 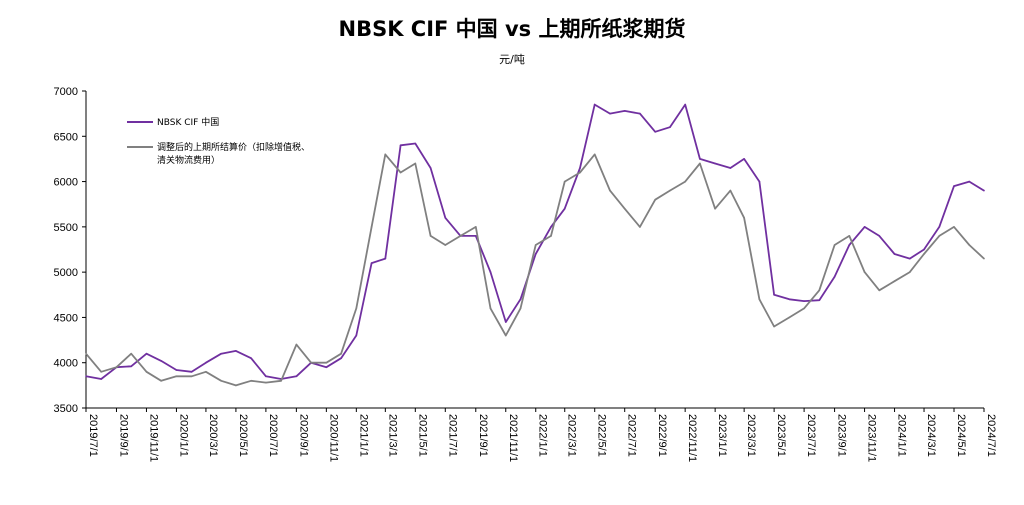 What do you see at coordinates (66, 318) in the screenshot?
I see `y-tick-label: 4500` at bounding box center [66, 318].